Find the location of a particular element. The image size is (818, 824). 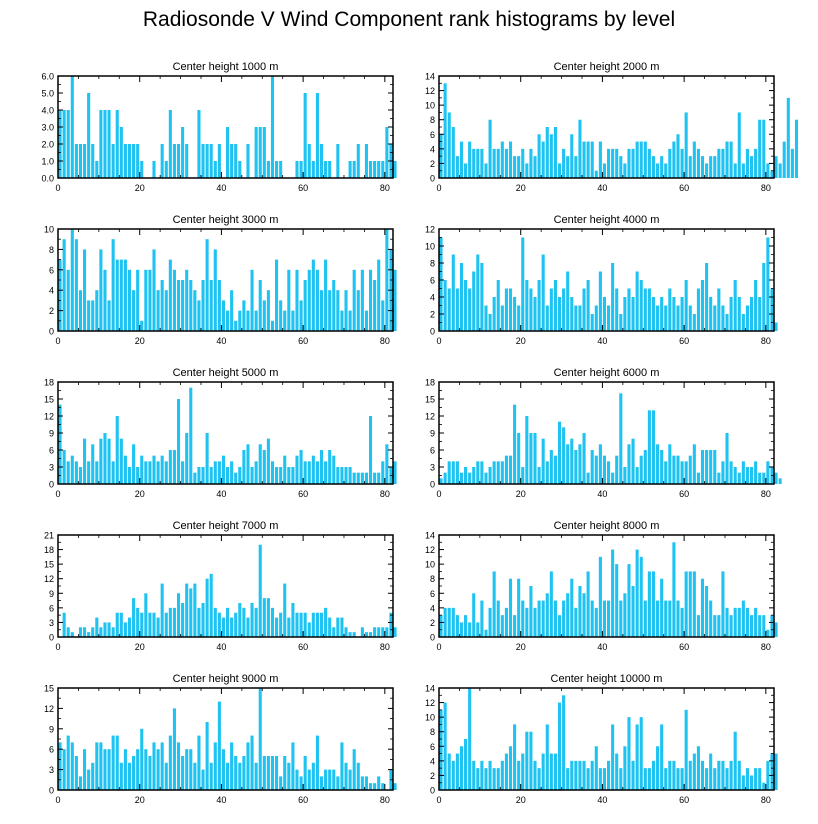

y-tick-label: 4 is located at coordinates (51, 291).